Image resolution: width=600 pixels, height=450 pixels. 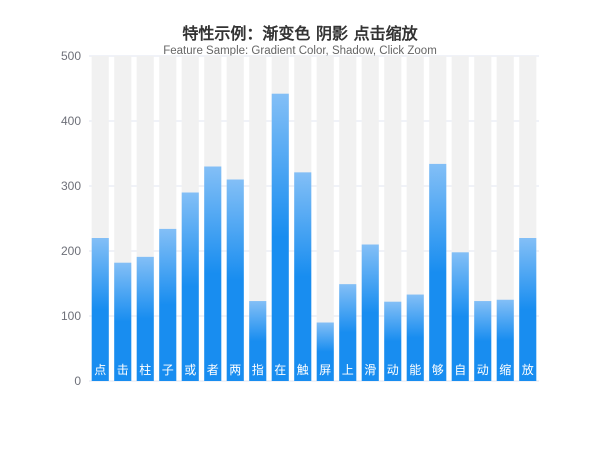 I want to click on category-label: 两, so click(x=235, y=370).